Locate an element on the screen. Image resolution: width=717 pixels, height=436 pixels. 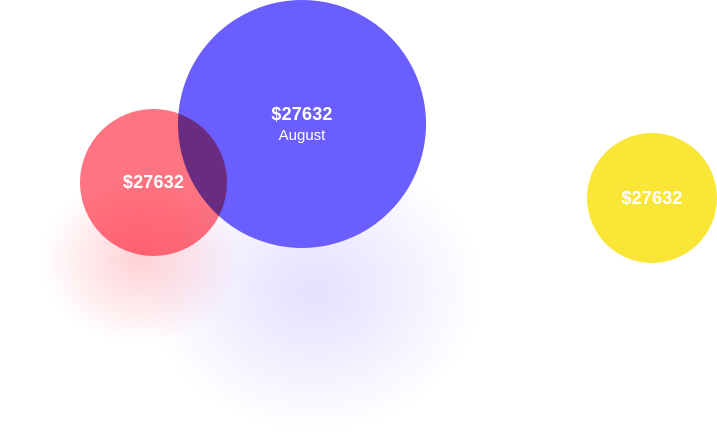
bubble-august-value: $27632 is located at coordinates (302, 113).